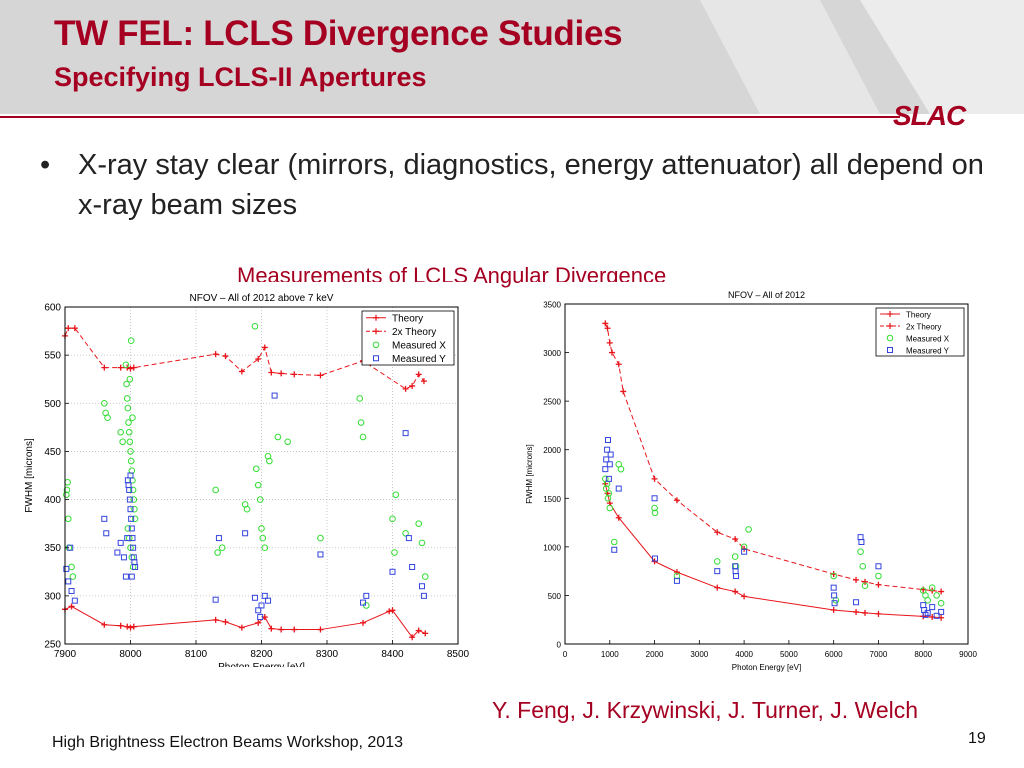 Image resolution: width=1024 pixels, height=768 pixels. Describe the element at coordinates (918, 315) in the screenshot. I see `chart1-legend-entry-0-label: Theory` at that location.